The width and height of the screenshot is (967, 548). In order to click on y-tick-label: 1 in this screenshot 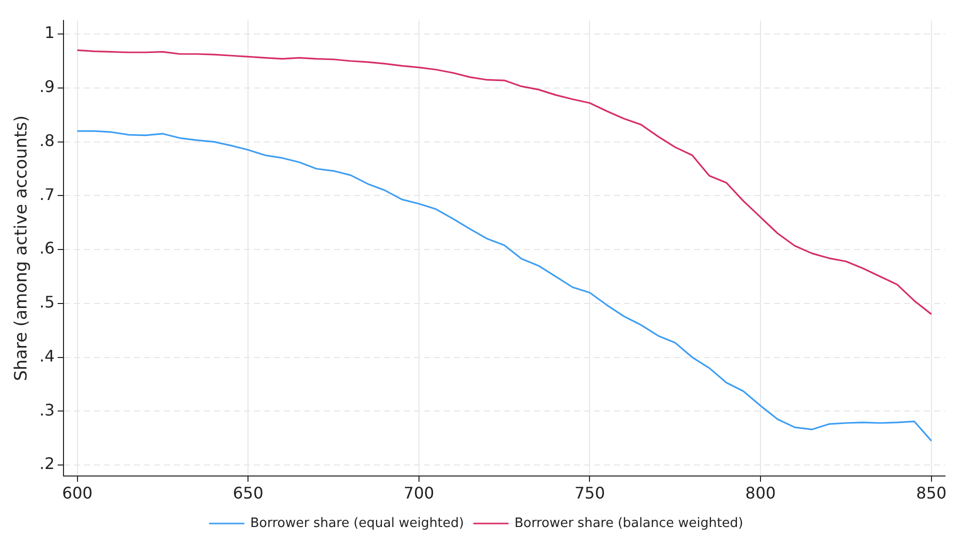, I will do `click(49, 32)`.